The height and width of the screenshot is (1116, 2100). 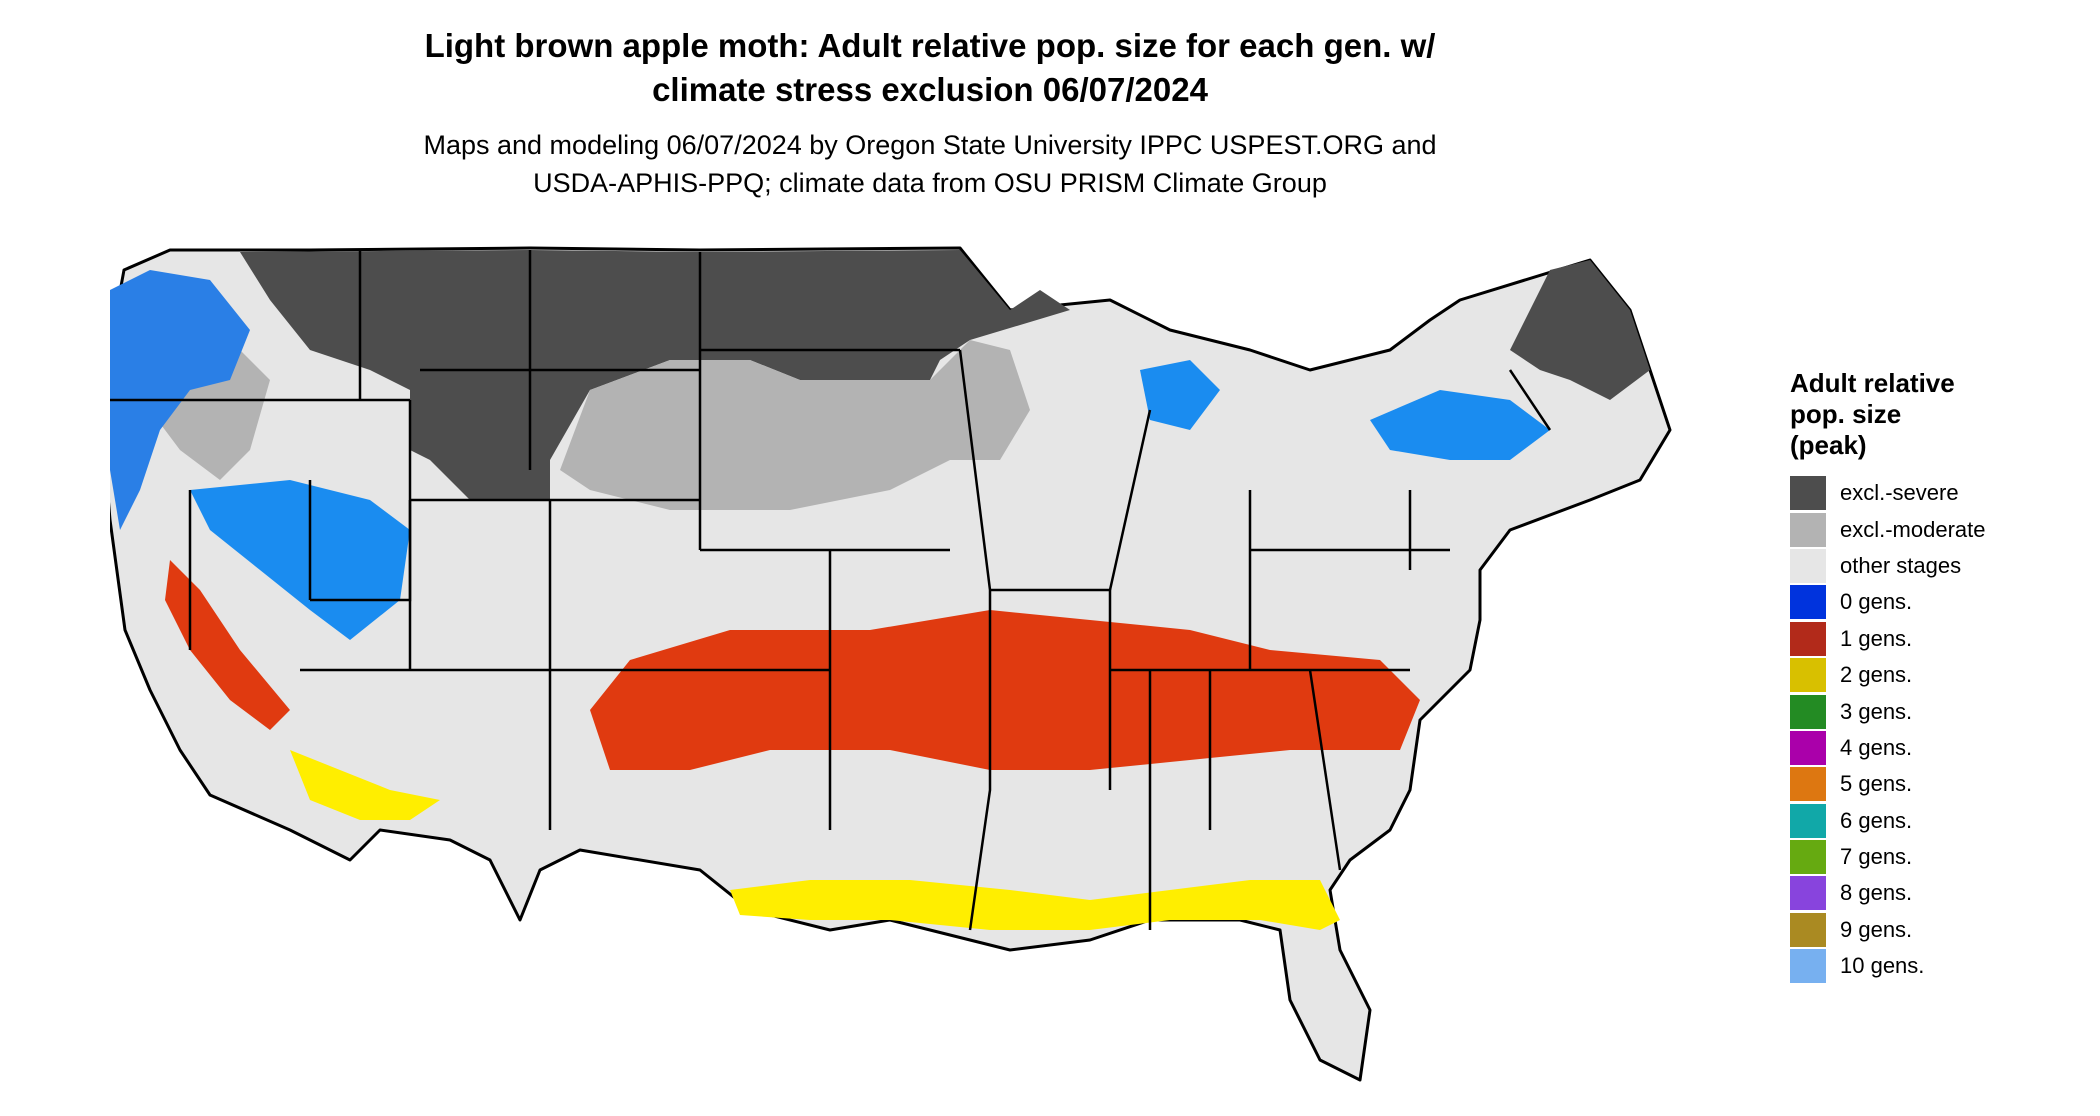 What do you see at coordinates (1899, 493) in the screenshot?
I see `legend-label: excl.-severe` at bounding box center [1899, 493].